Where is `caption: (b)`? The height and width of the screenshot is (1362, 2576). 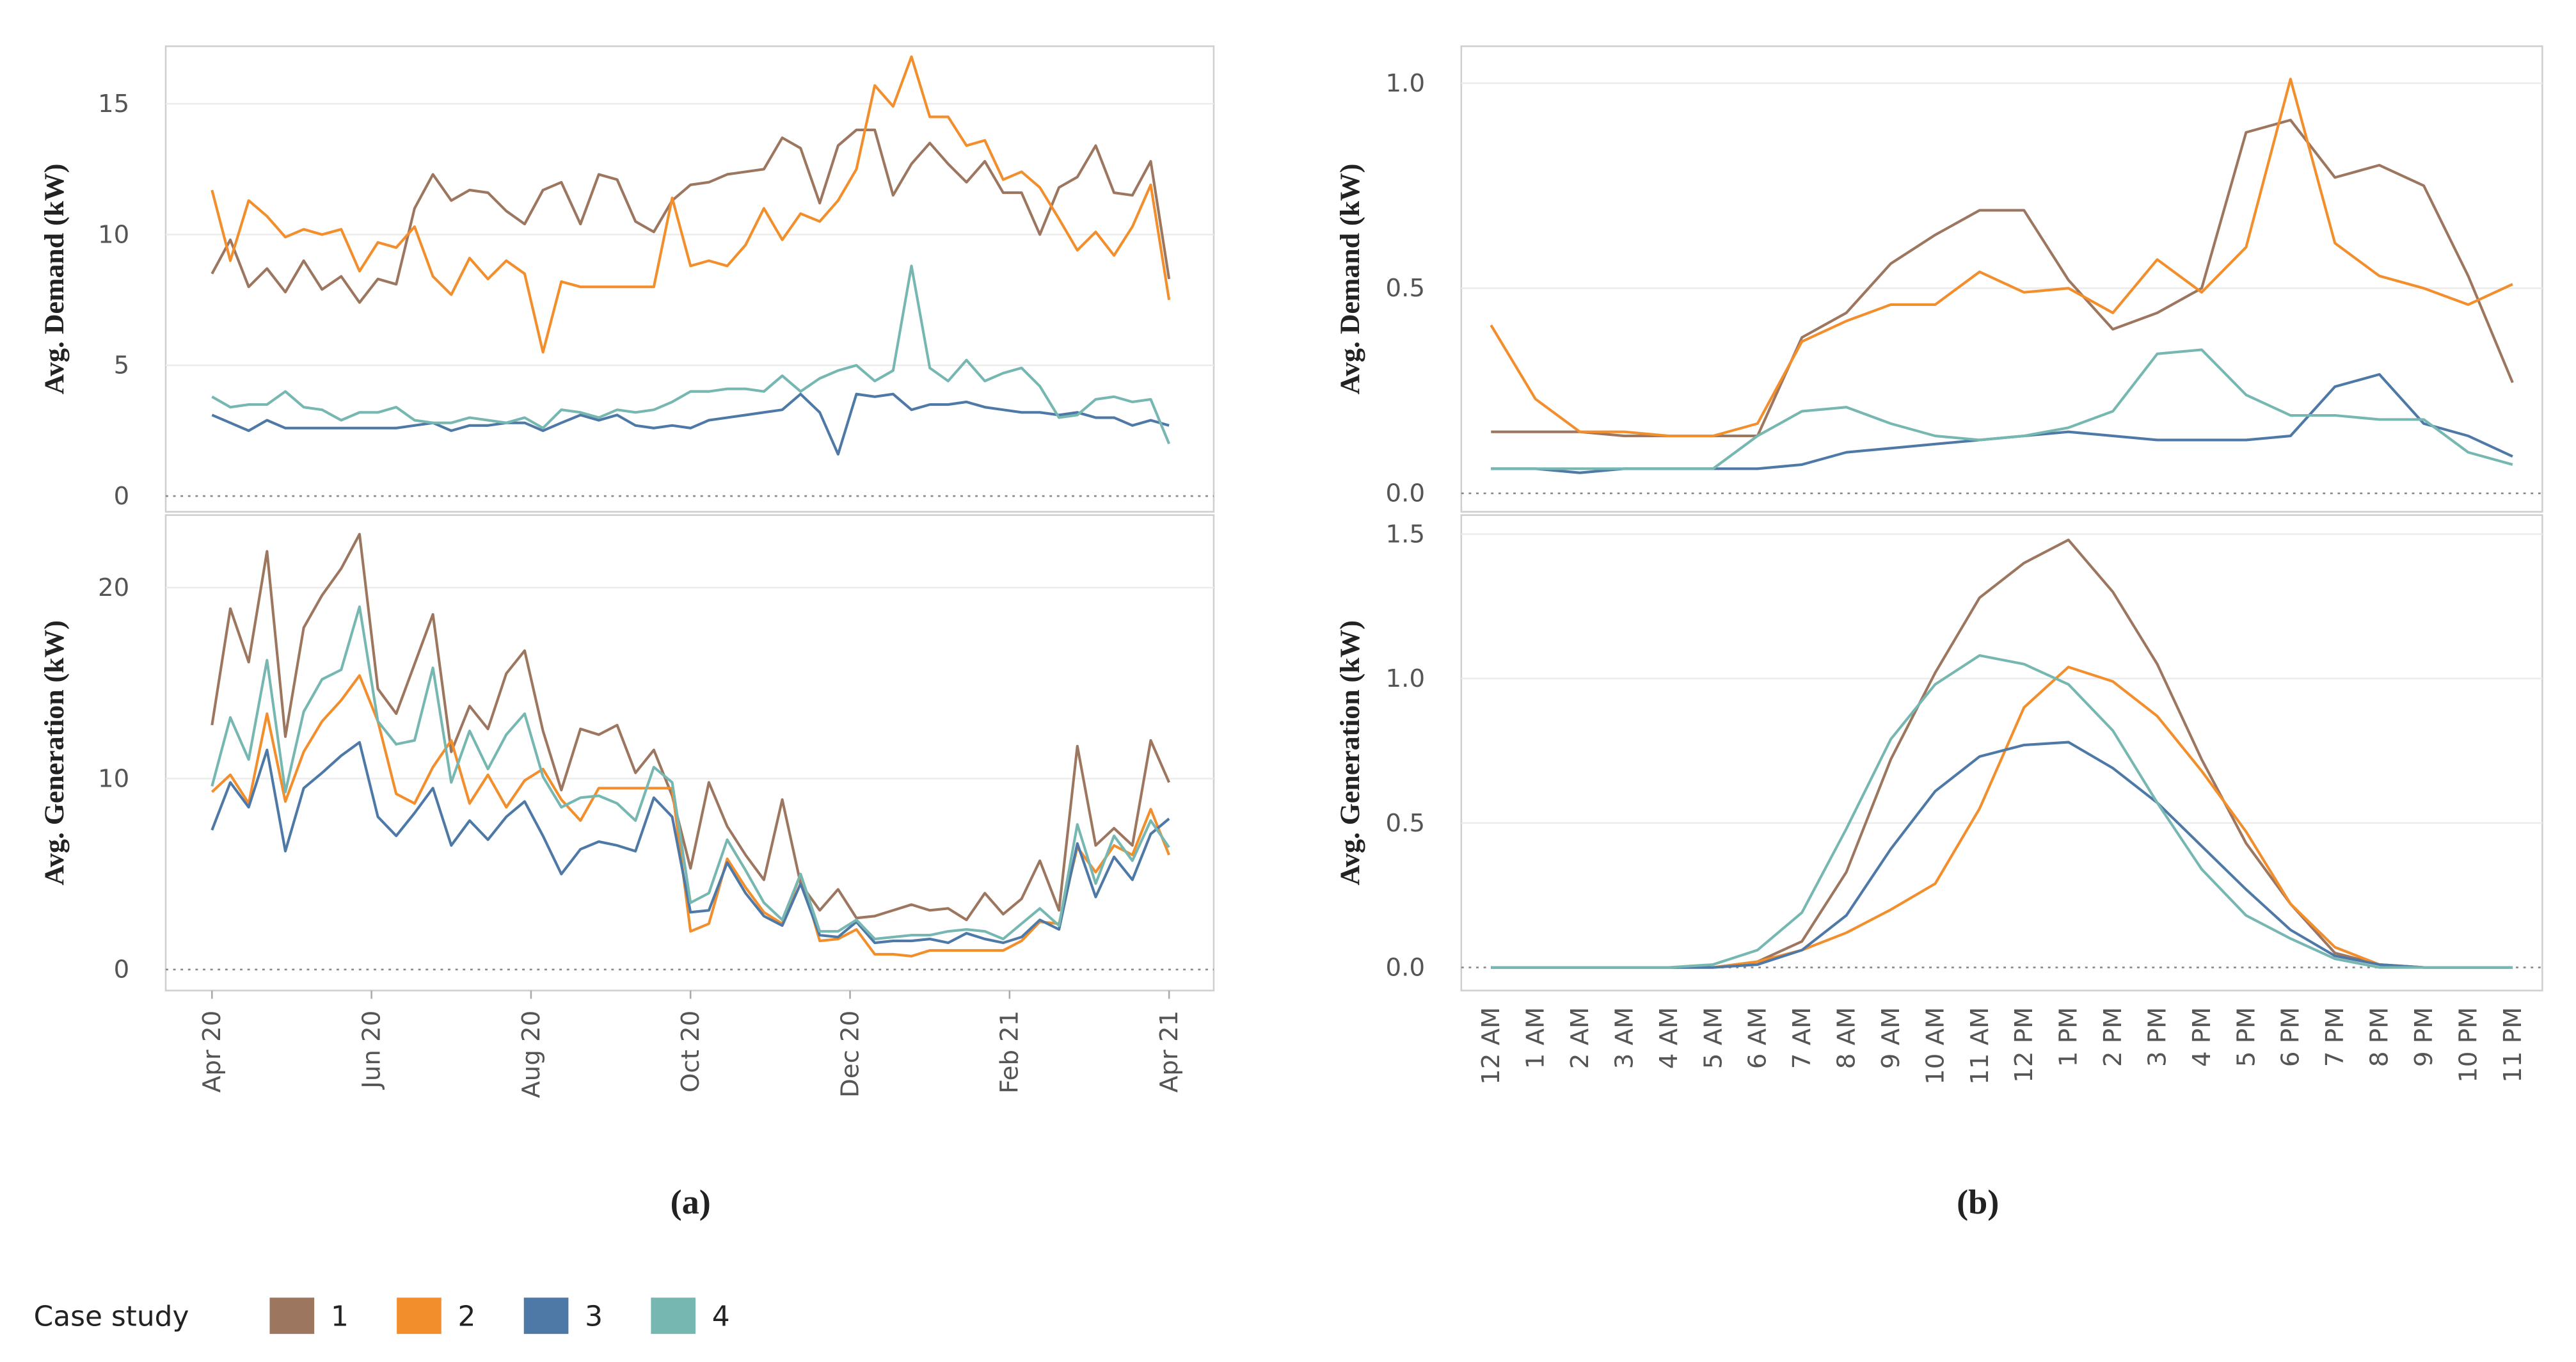 caption: (b) is located at coordinates (1978, 1202).